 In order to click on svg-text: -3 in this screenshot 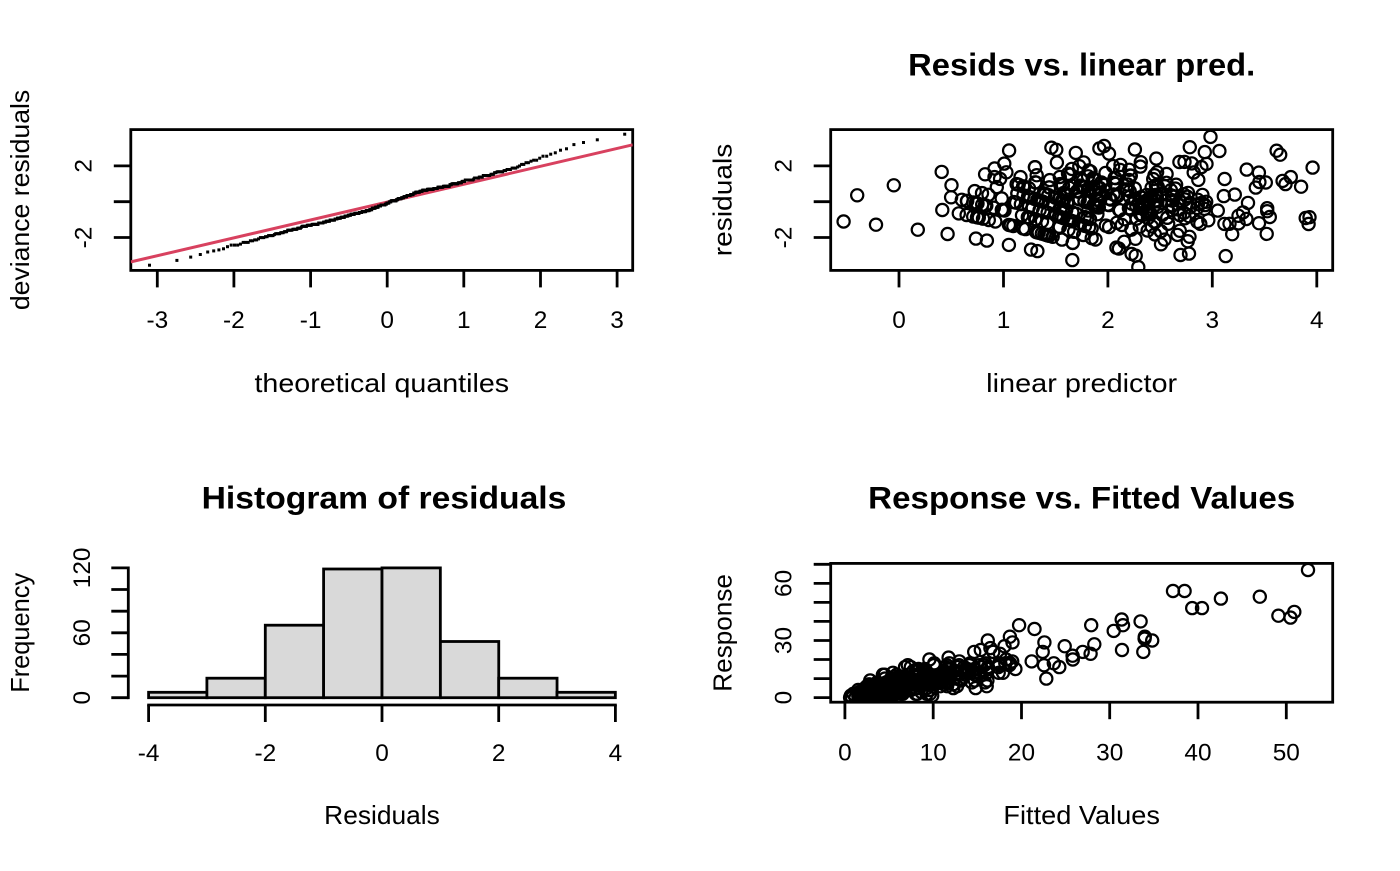, I will do `click(157, 320)`.